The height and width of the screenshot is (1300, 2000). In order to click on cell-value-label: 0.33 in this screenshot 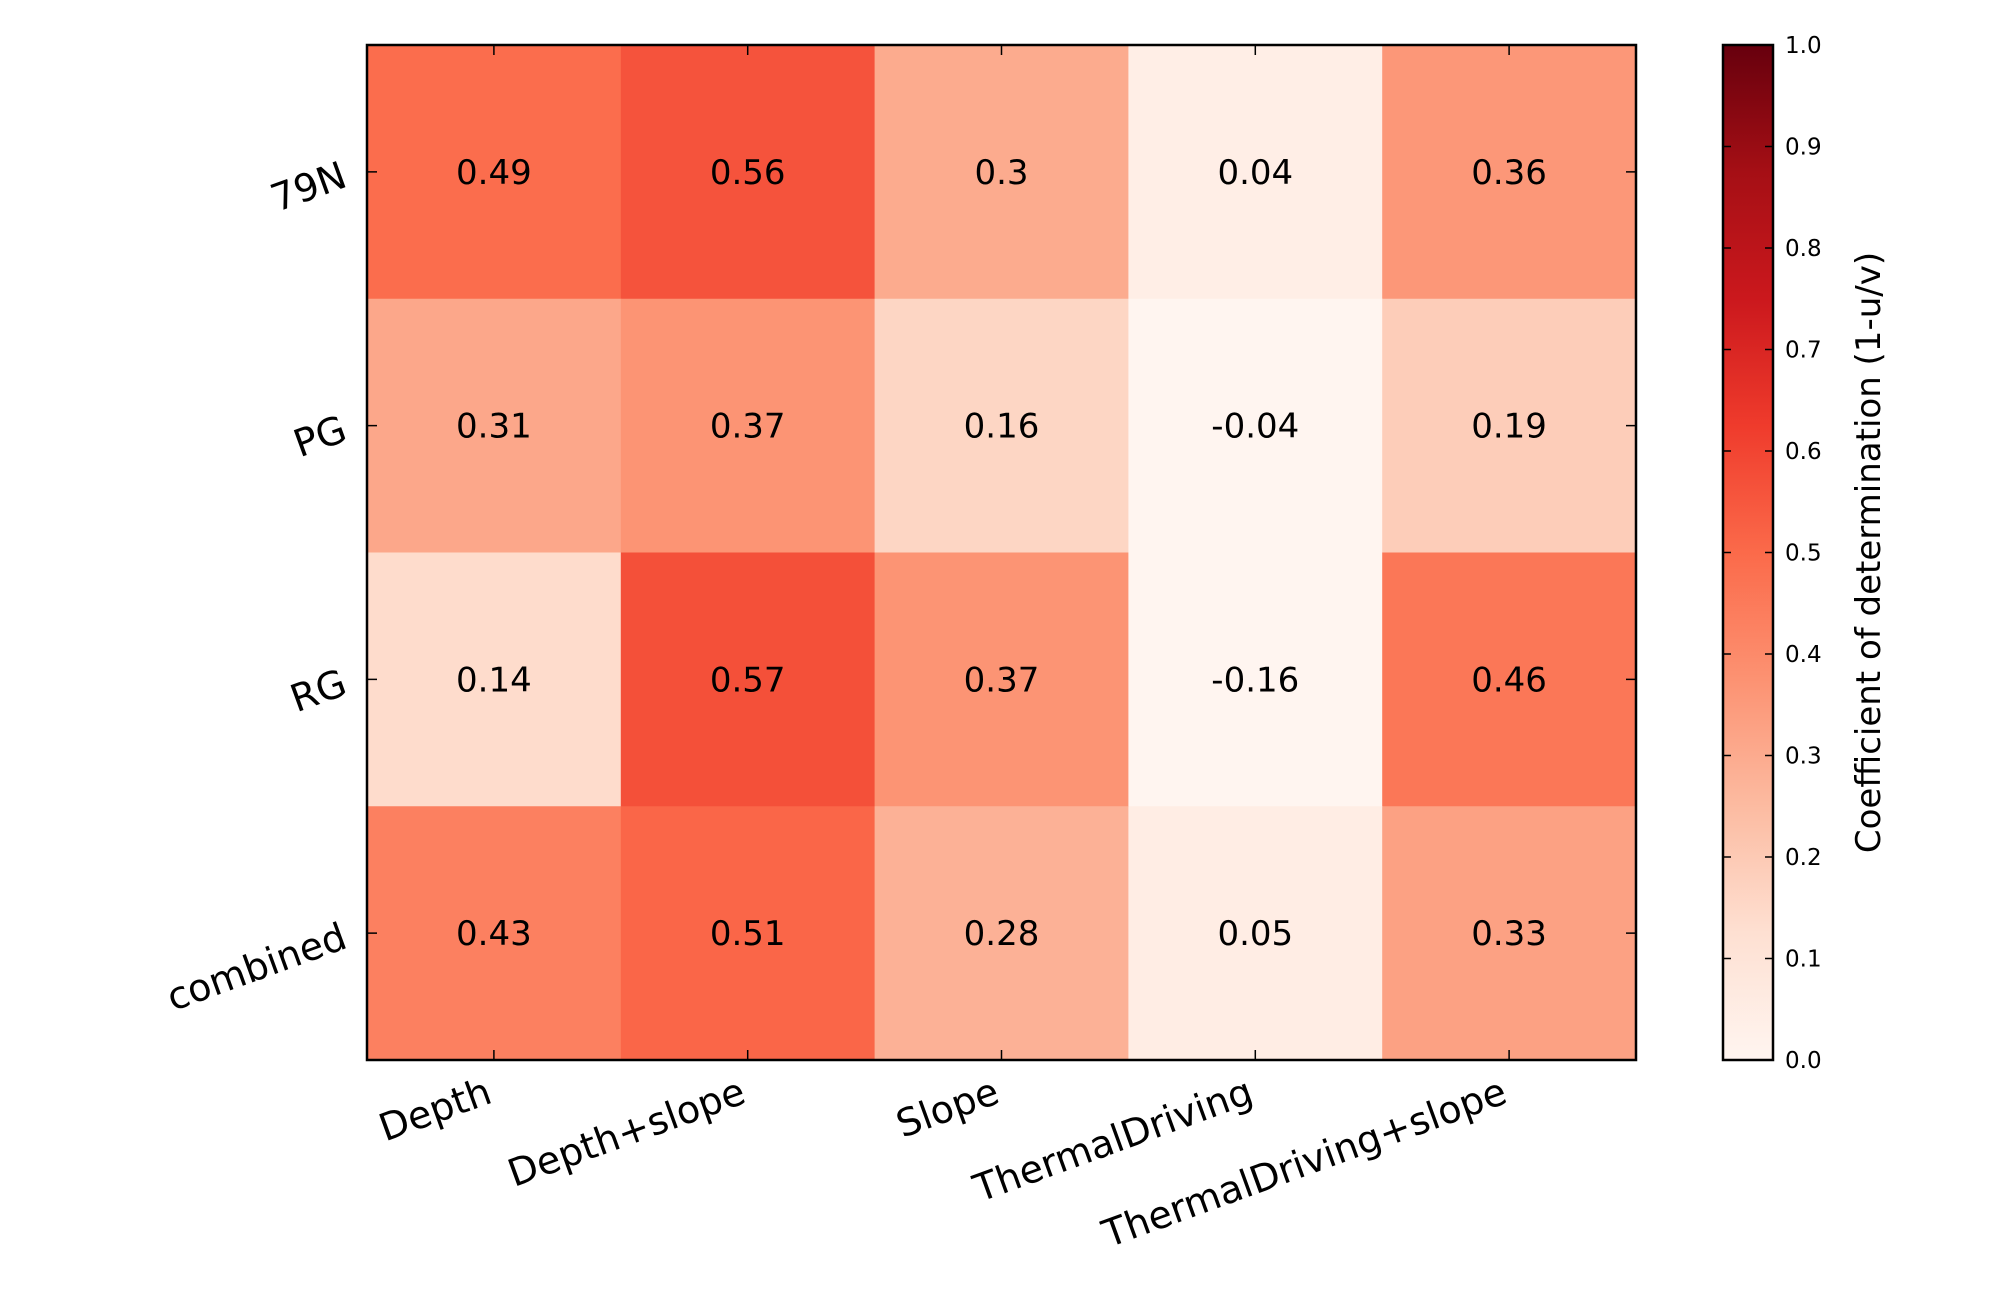, I will do `click(1509, 934)`.